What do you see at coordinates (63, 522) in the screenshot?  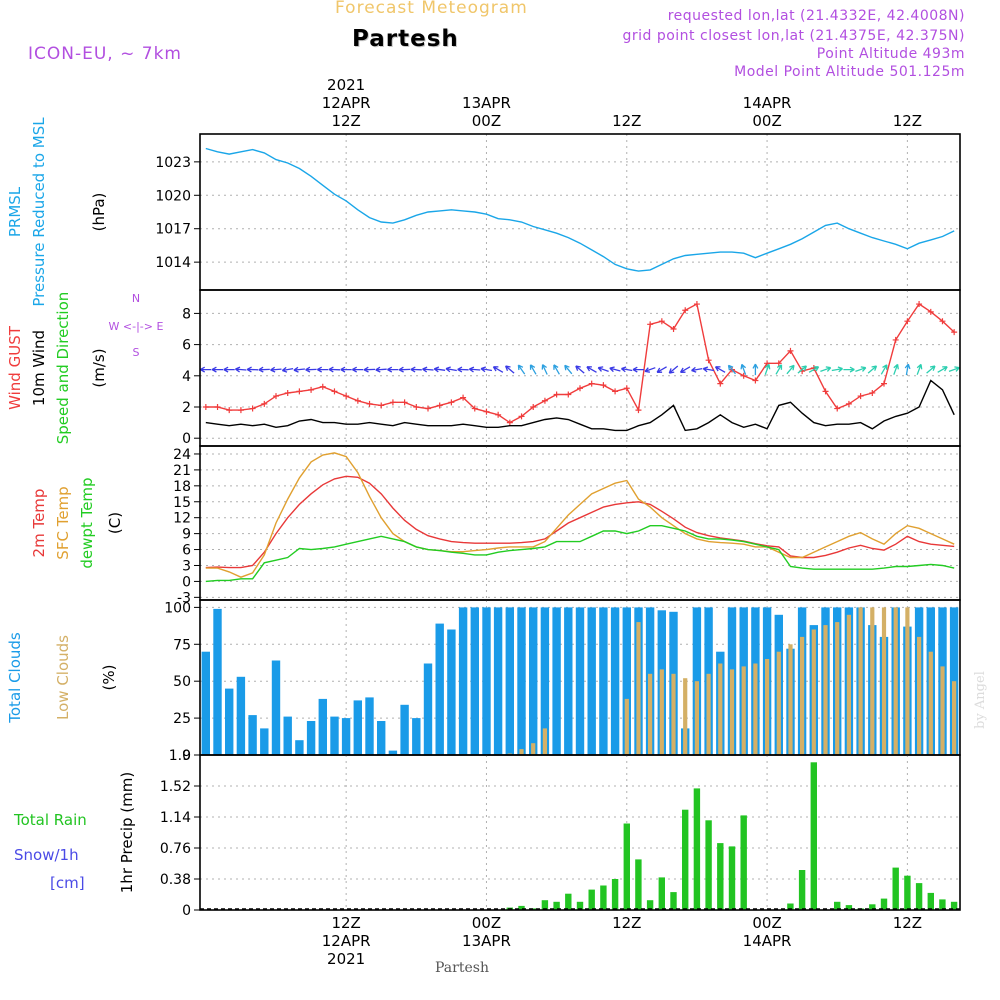 I see `axis-label: SFC Temp` at bounding box center [63, 522].